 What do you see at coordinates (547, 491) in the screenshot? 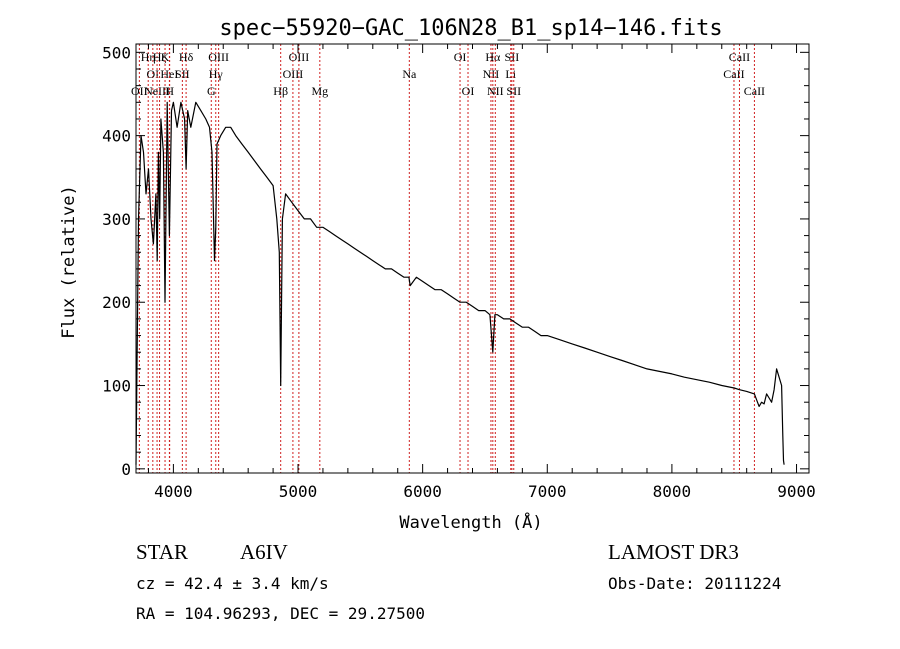
I see `x-tick-label: 7000` at bounding box center [547, 491].